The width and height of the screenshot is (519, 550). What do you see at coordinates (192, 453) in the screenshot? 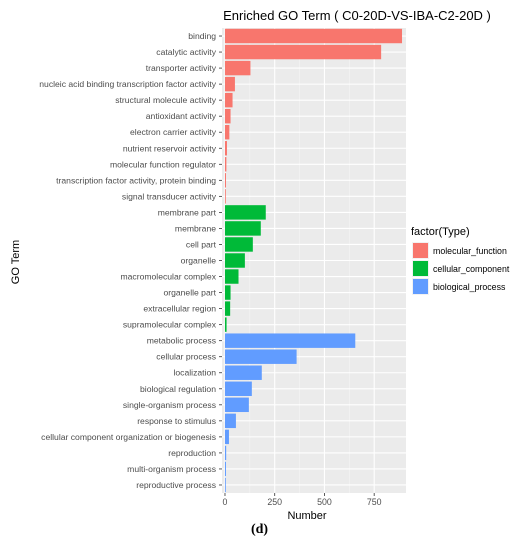
I see `y-tick-label: reproduction` at bounding box center [192, 453].